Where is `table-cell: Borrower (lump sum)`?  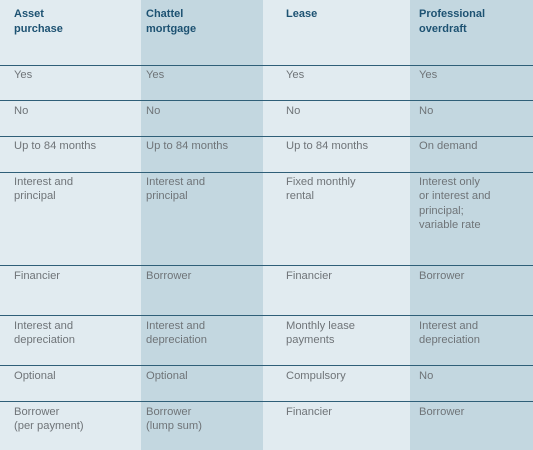
table-cell: Borrower (lump sum) is located at coordinates (174, 419).